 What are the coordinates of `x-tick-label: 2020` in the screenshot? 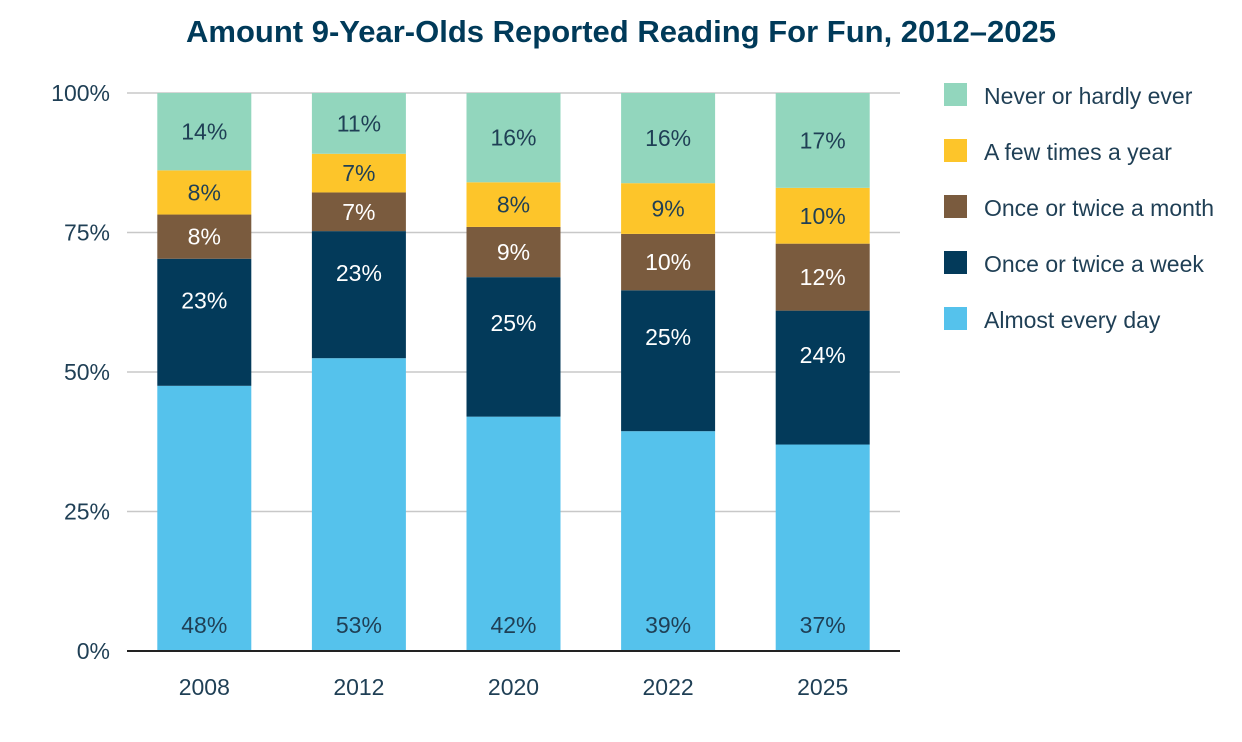 It's located at (513, 687).